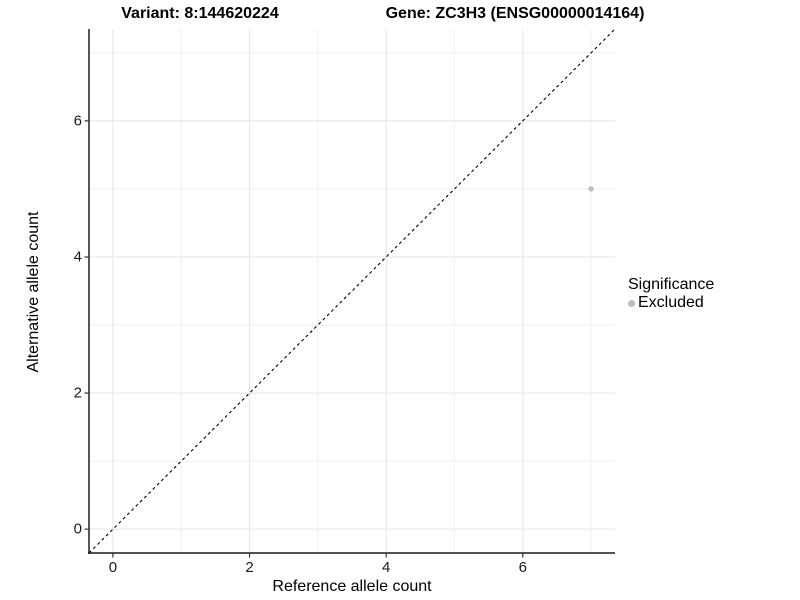  Describe the element at coordinates (522, 567) in the screenshot. I see `x-tick-label: 6` at that location.